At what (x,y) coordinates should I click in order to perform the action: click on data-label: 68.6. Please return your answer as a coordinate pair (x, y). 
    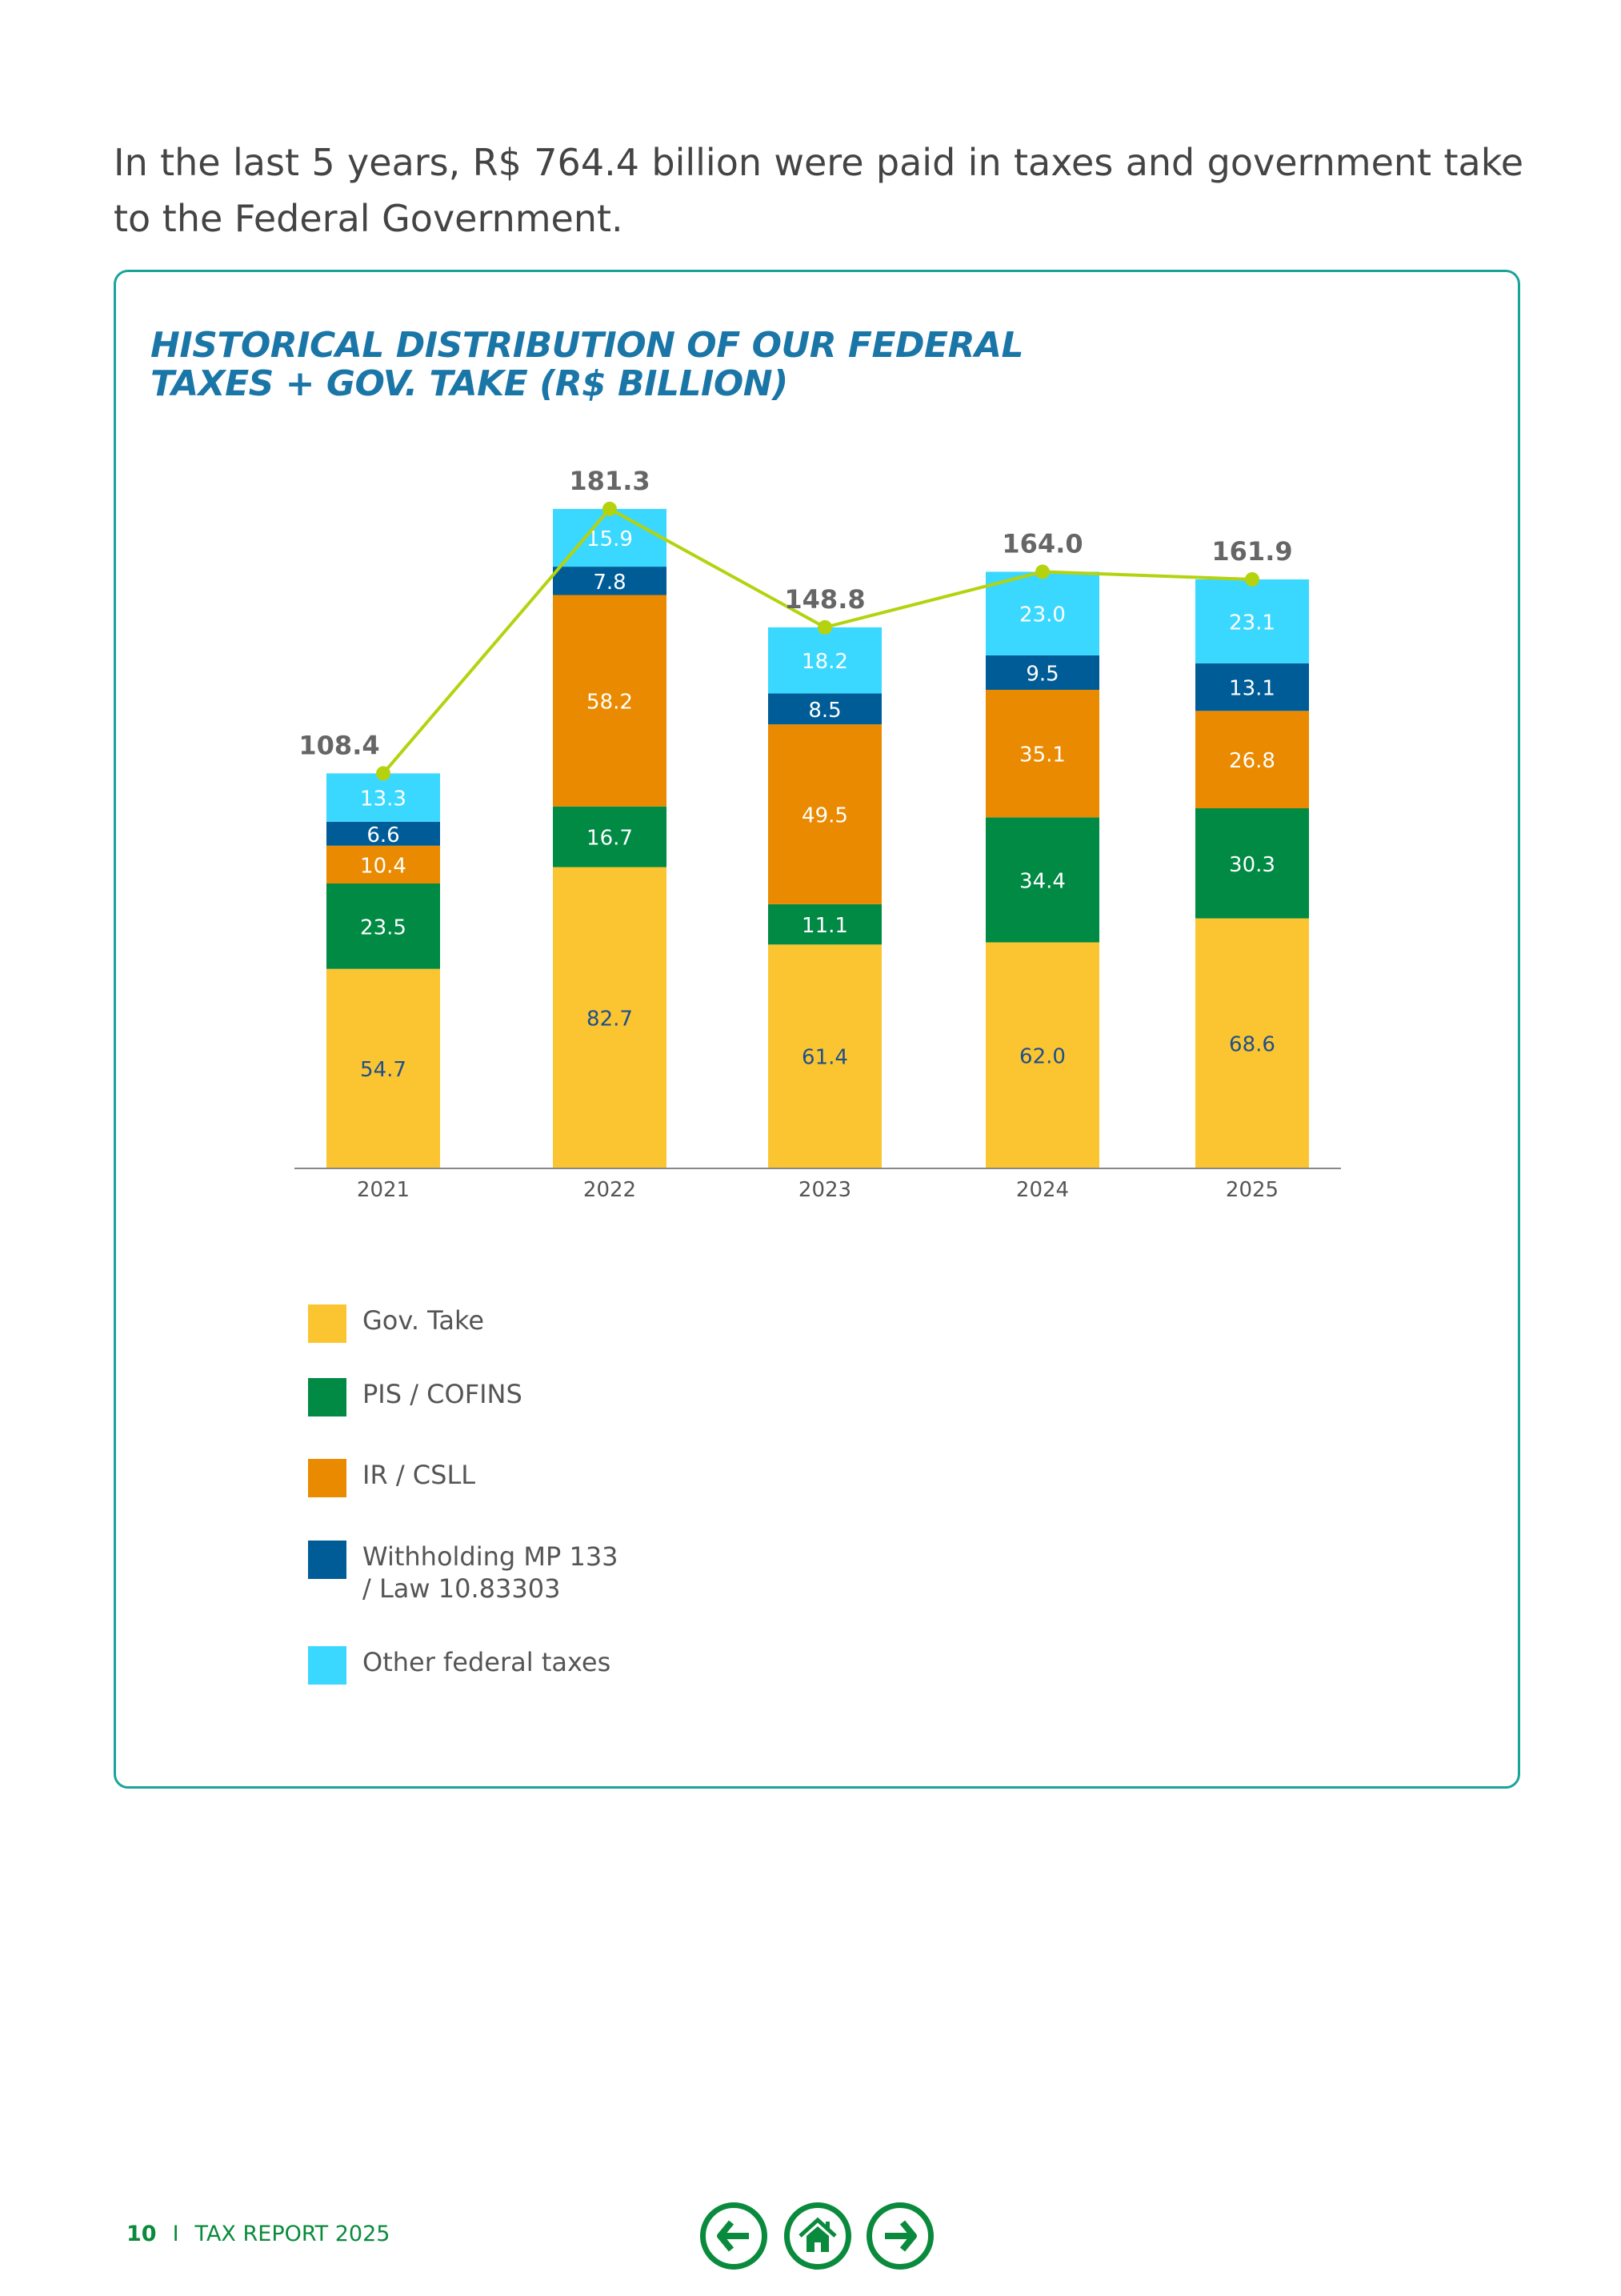
    Looking at the image, I should click on (1252, 1044).